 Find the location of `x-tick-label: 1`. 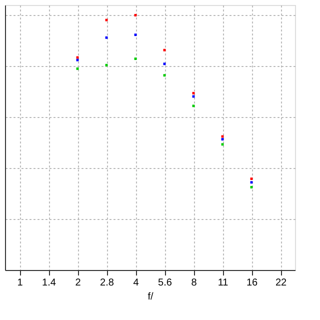

x-tick-label: 1 is located at coordinates (20, 283).